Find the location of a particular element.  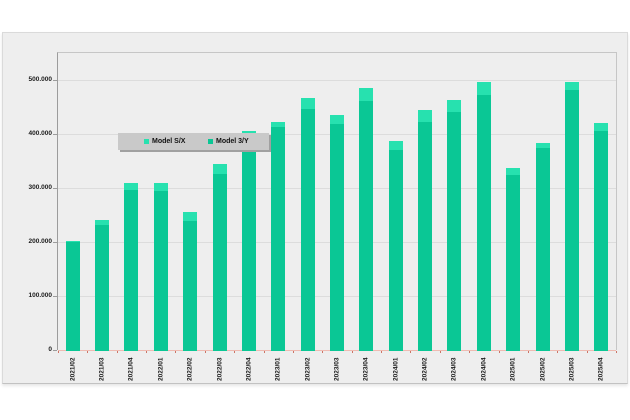

y-tick-label: 100.000 is located at coordinates (40, 295).